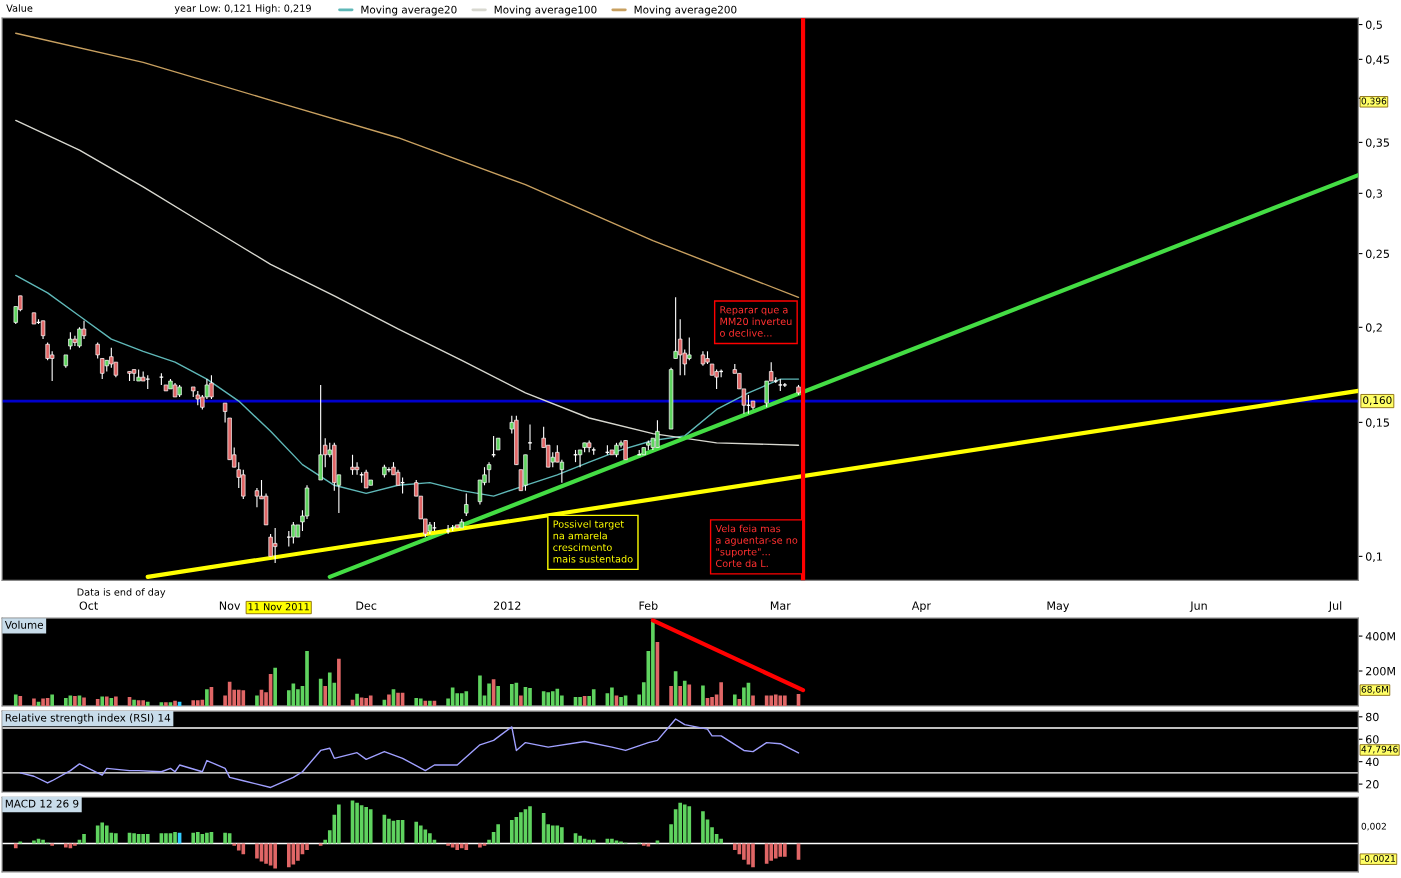  I want to click on y-tick-label: 0,45, so click(1377, 60).